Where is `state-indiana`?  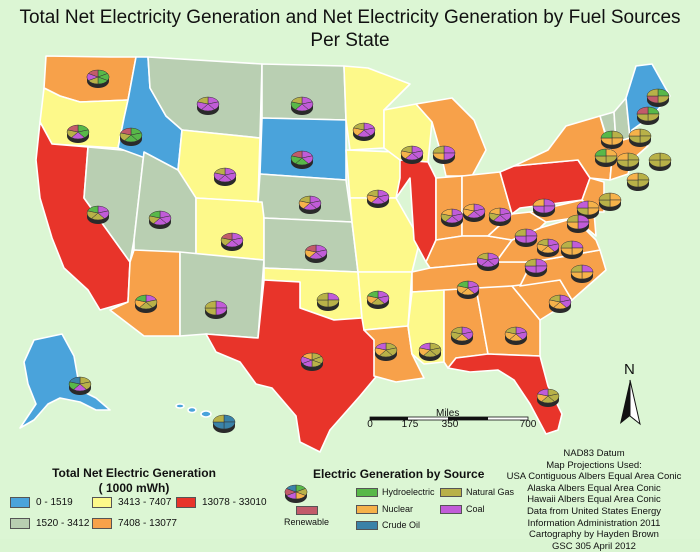 state-indiana is located at coordinates (449, 208).